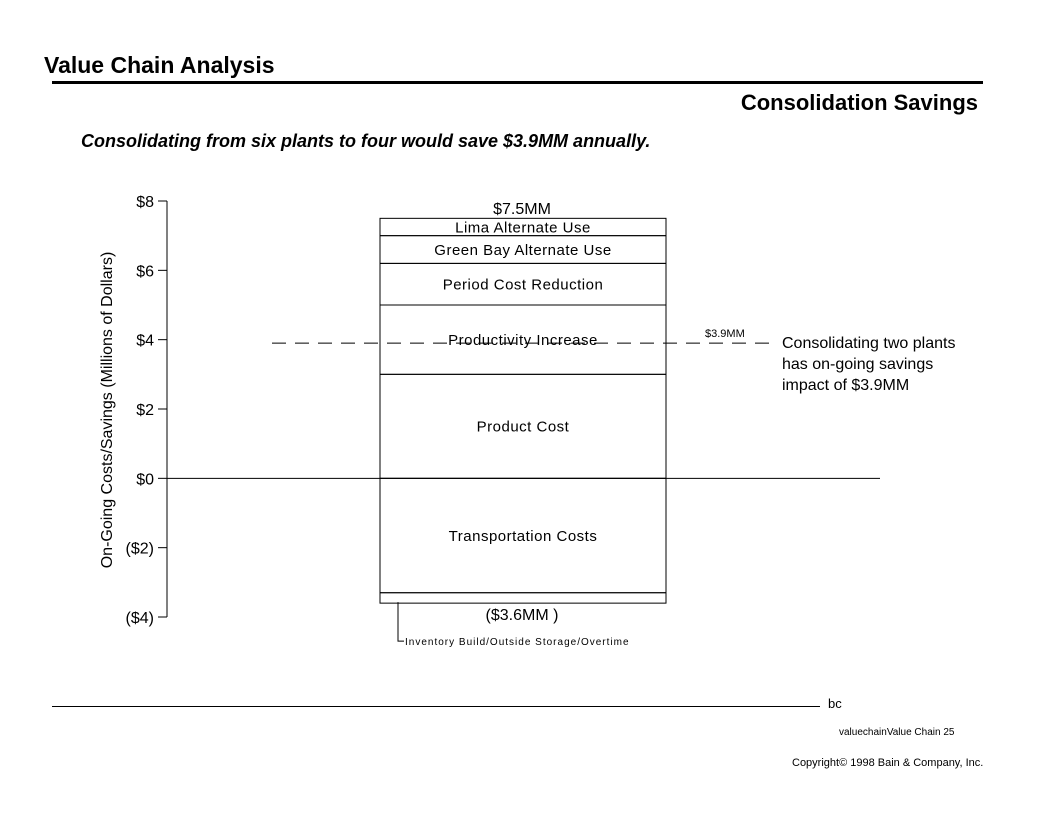 The width and height of the screenshot is (1056, 816). Describe the element at coordinates (140, 618) in the screenshot. I see `y-tick-label: ($4)` at that location.